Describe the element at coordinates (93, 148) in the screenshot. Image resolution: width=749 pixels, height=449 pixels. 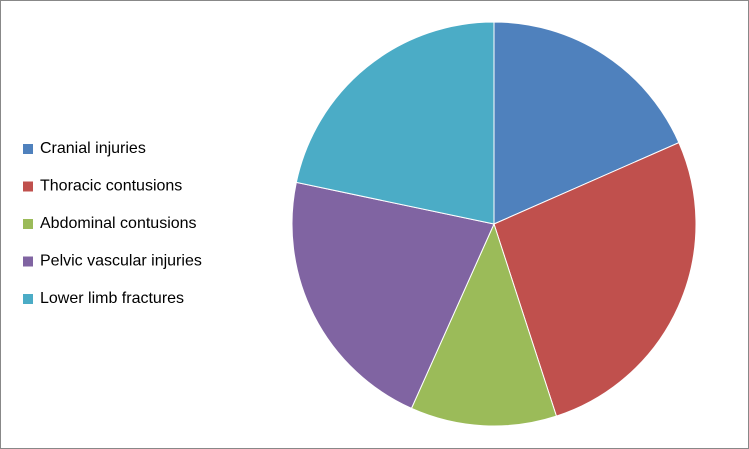
I see `legend-label: Cranial injuries` at that location.